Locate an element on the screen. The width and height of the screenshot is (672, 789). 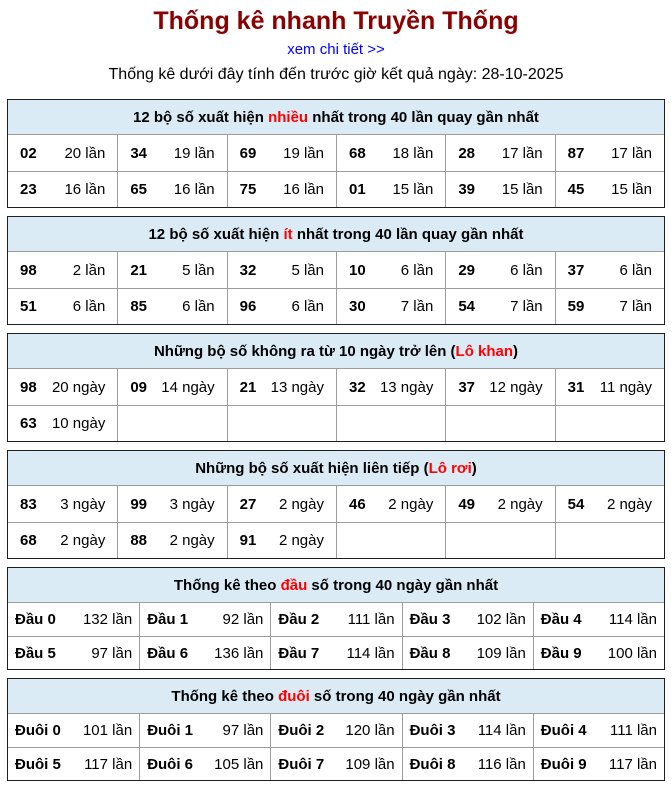
cell-value: 19 lần is located at coordinates (303, 153).